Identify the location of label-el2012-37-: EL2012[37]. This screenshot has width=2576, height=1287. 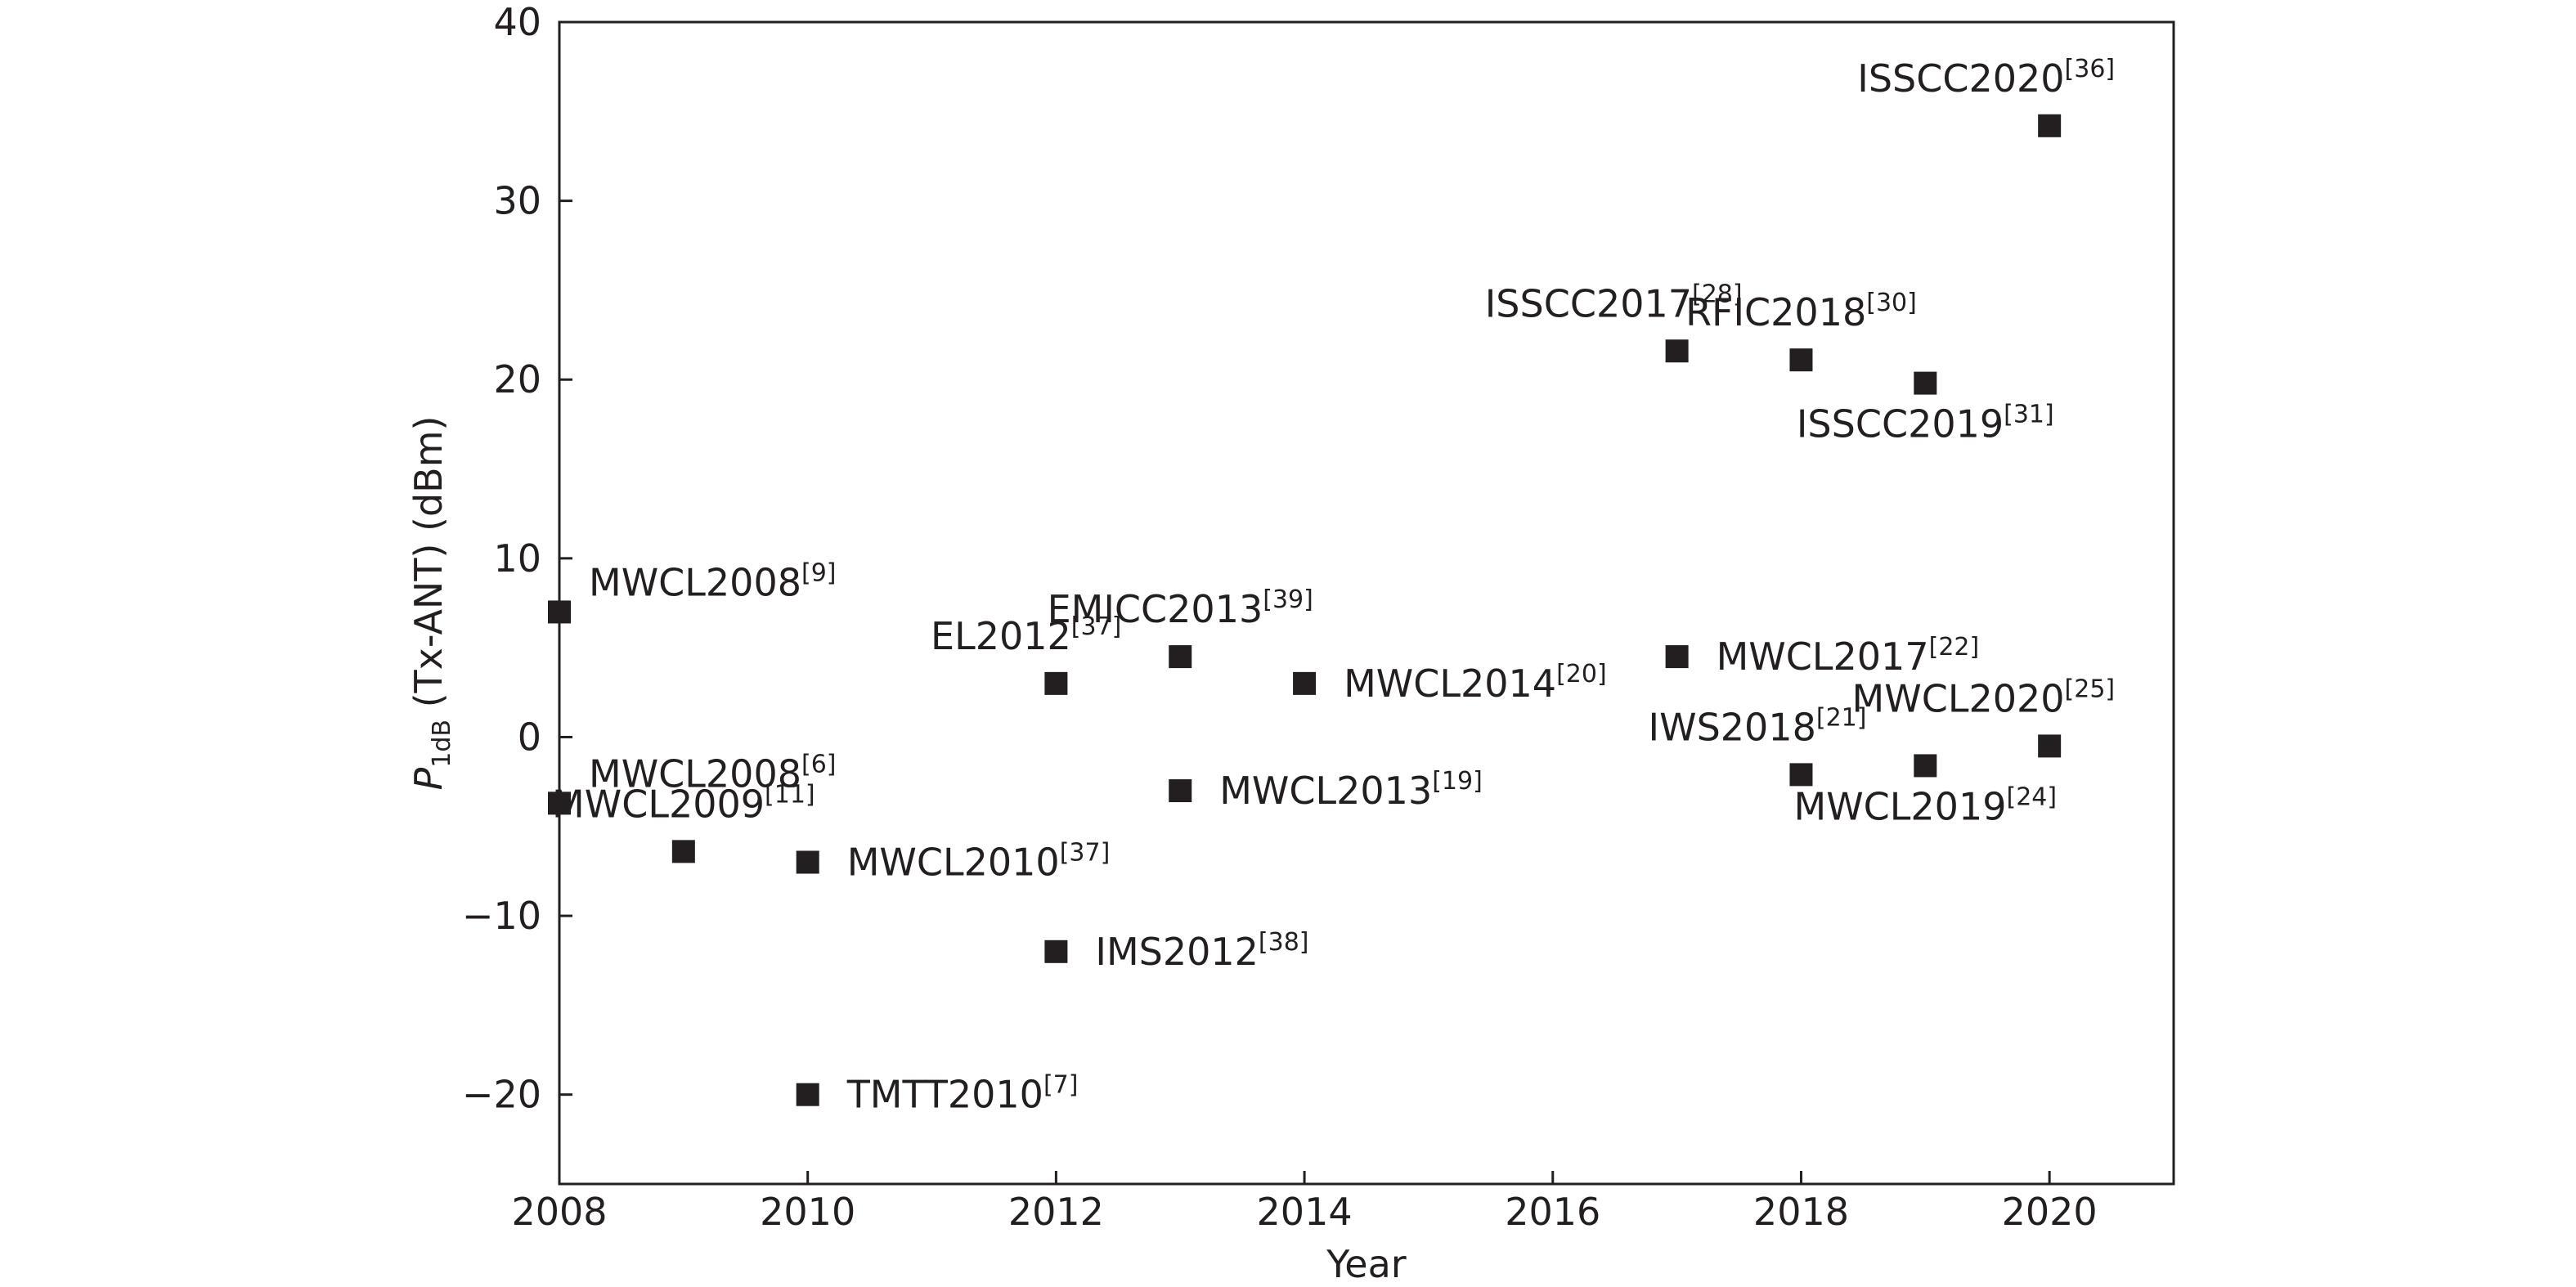
(1026, 635).